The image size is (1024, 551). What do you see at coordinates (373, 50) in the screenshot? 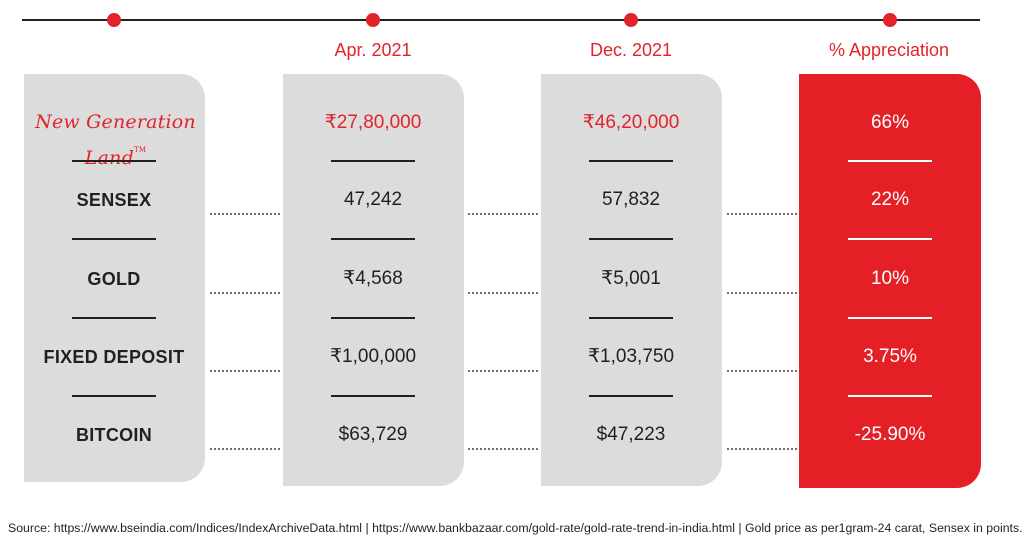
I see `column-header-apr-2021: Apr. 2021` at bounding box center [373, 50].